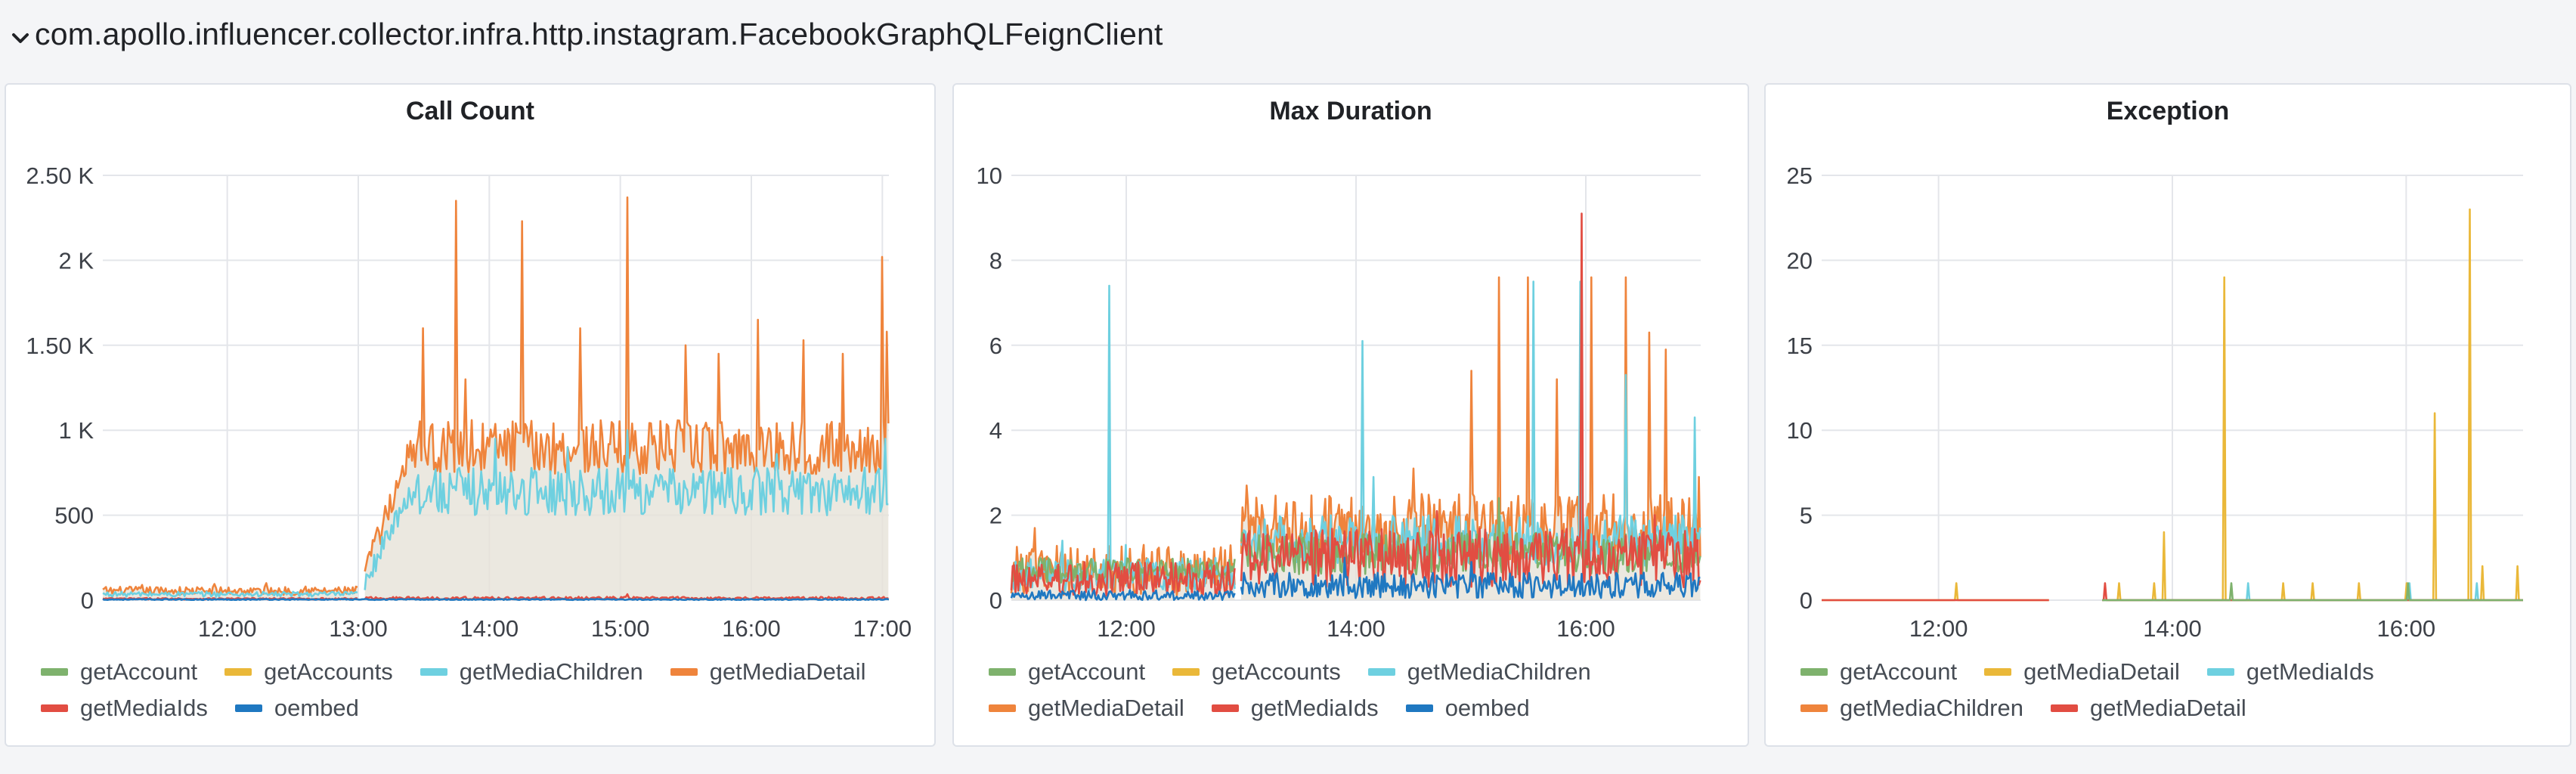 This screenshot has width=2576, height=774. What do you see at coordinates (76, 430) in the screenshot?
I see `y-tick-label: 1 K` at bounding box center [76, 430].